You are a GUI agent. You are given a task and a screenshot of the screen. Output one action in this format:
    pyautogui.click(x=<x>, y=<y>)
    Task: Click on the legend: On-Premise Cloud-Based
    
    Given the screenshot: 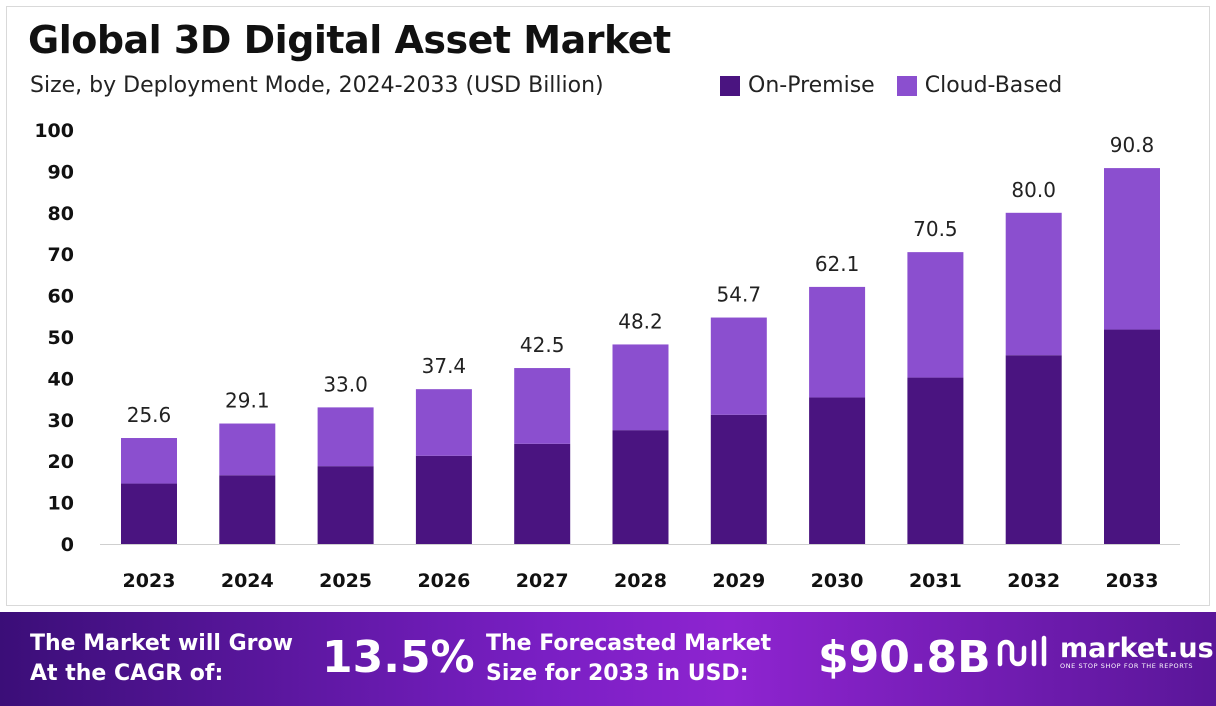 What is the action you would take?
    pyautogui.click(x=891, y=85)
    